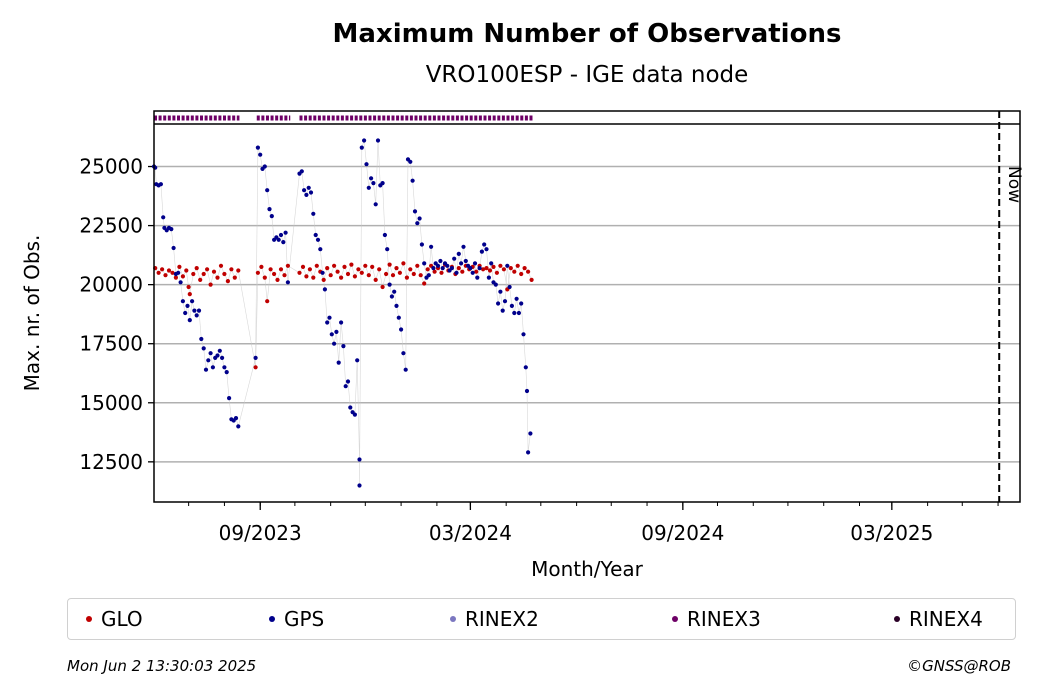 The width and height of the screenshot is (1040, 699). Describe the element at coordinates (111, 167) in the screenshot. I see `y-tick-label: 25000` at that location.